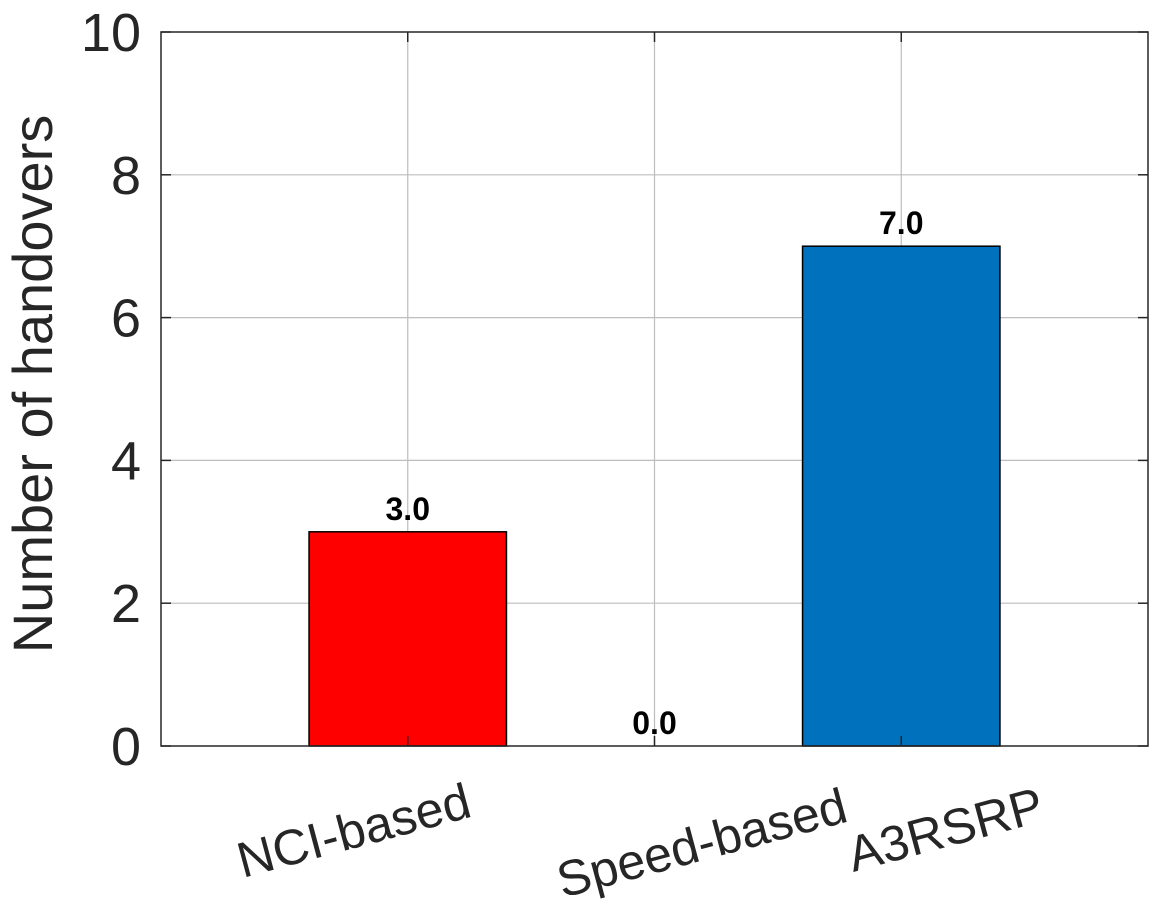 Image resolution: width=1161 pixels, height=906 pixels. What do you see at coordinates (408, 639) in the screenshot?
I see `bar-nci-based` at bounding box center [408, 639].